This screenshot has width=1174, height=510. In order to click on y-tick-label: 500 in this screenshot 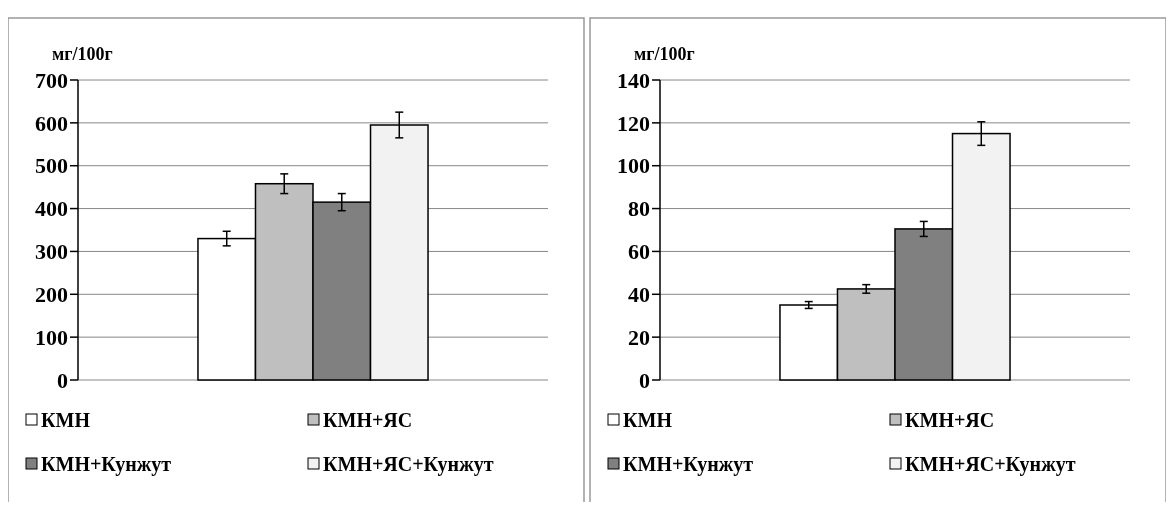, I will do `click(51, 166)`.